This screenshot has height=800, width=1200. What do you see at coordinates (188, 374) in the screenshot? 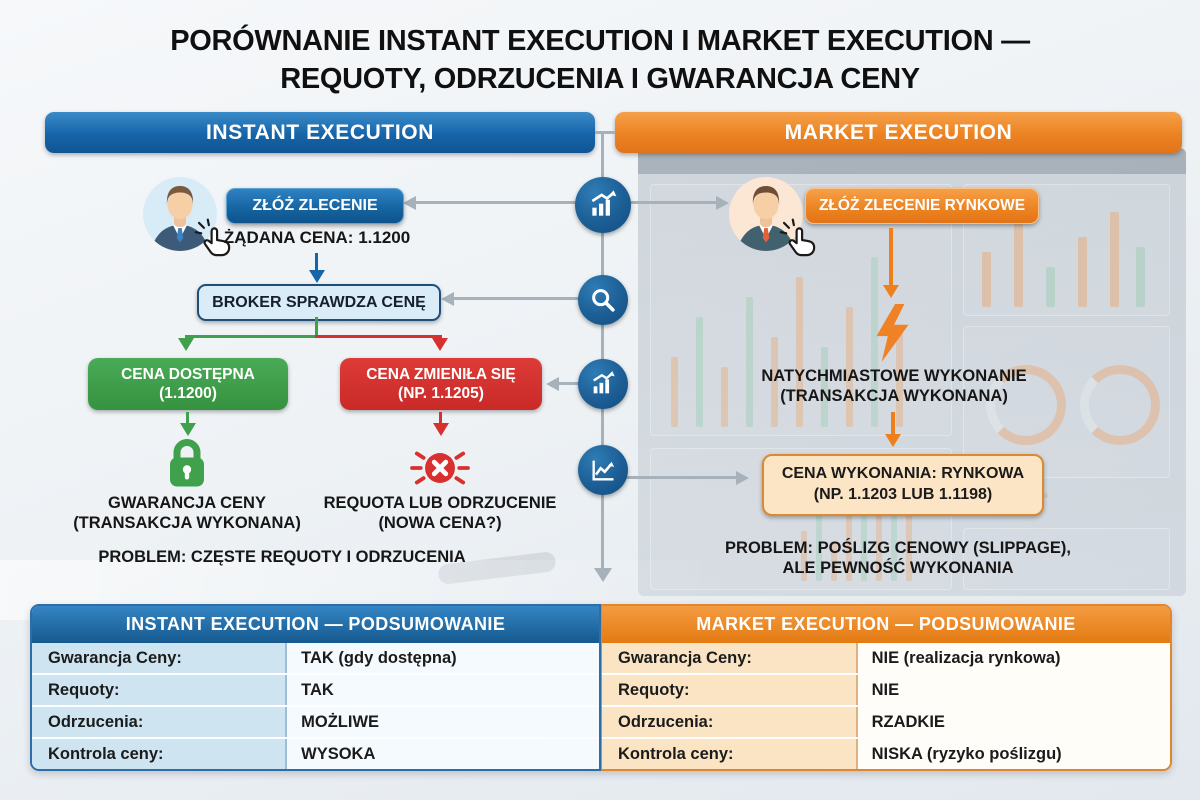
I see `price-available-line1: CENA DOSTĘPNA` at bounding box center [188, 374].